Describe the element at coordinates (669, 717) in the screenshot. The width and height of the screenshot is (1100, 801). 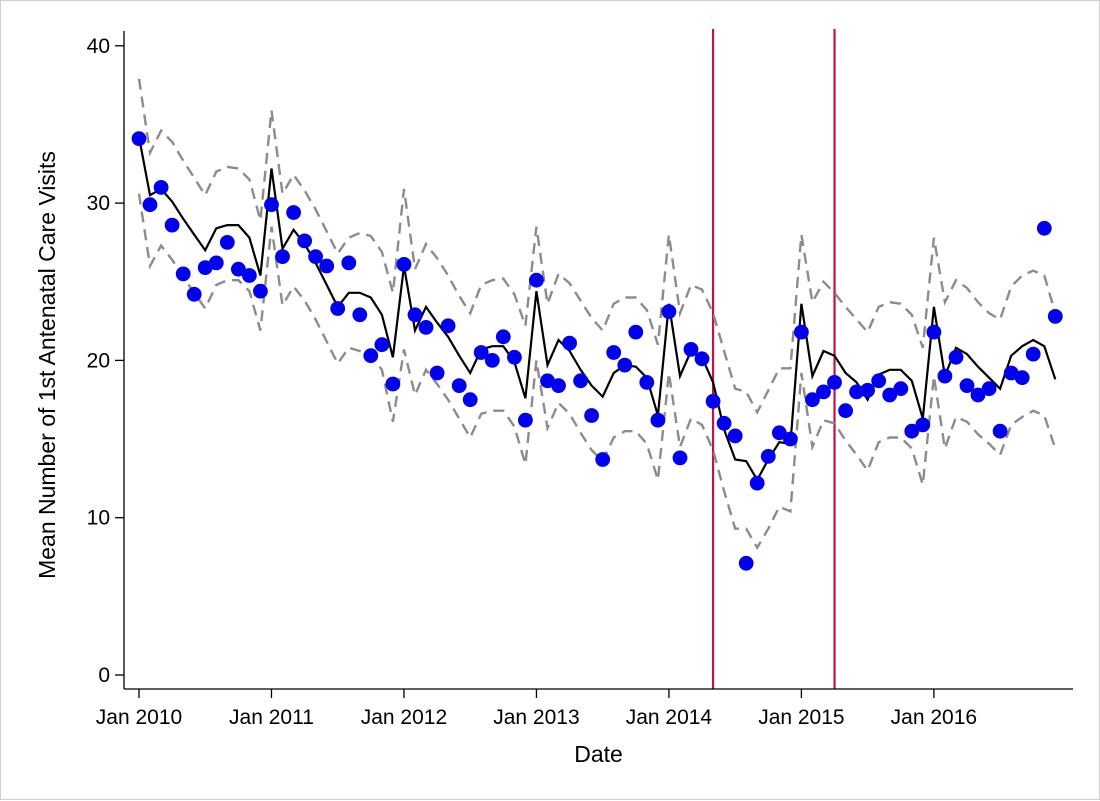
I see `x-tick-label: Jan 2014` at that location.